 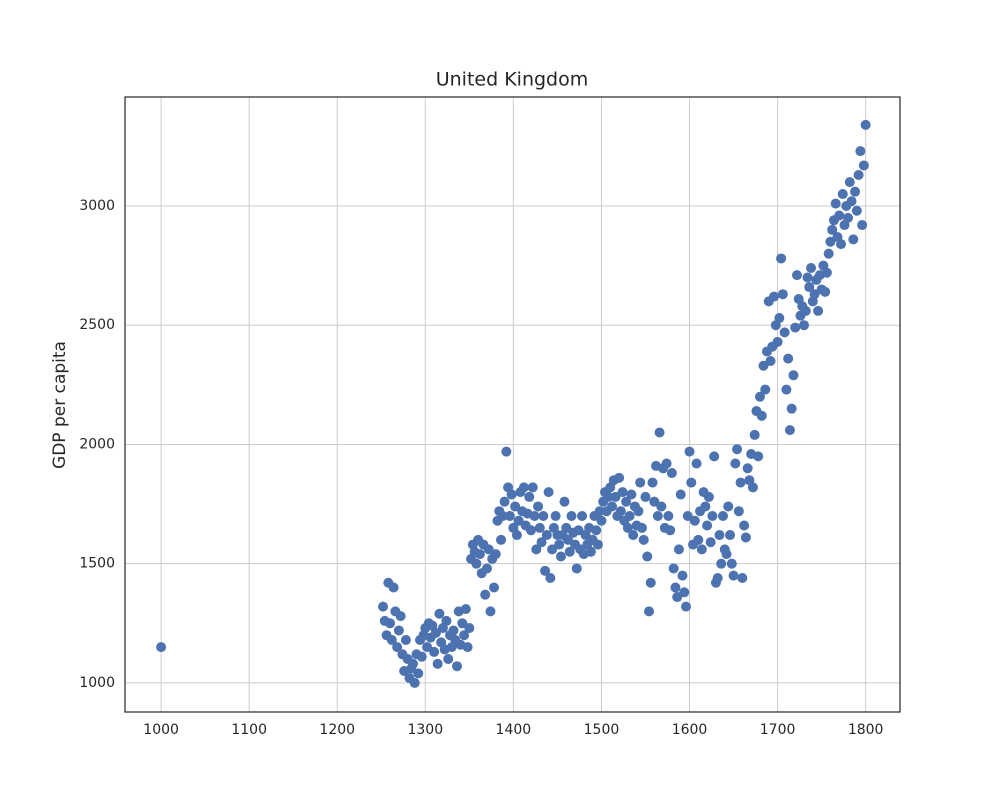 What do you see at coordinates (514, 730) in the screenshot?
I see `x-tick-label: 1400` at bounding box center [514, 730].